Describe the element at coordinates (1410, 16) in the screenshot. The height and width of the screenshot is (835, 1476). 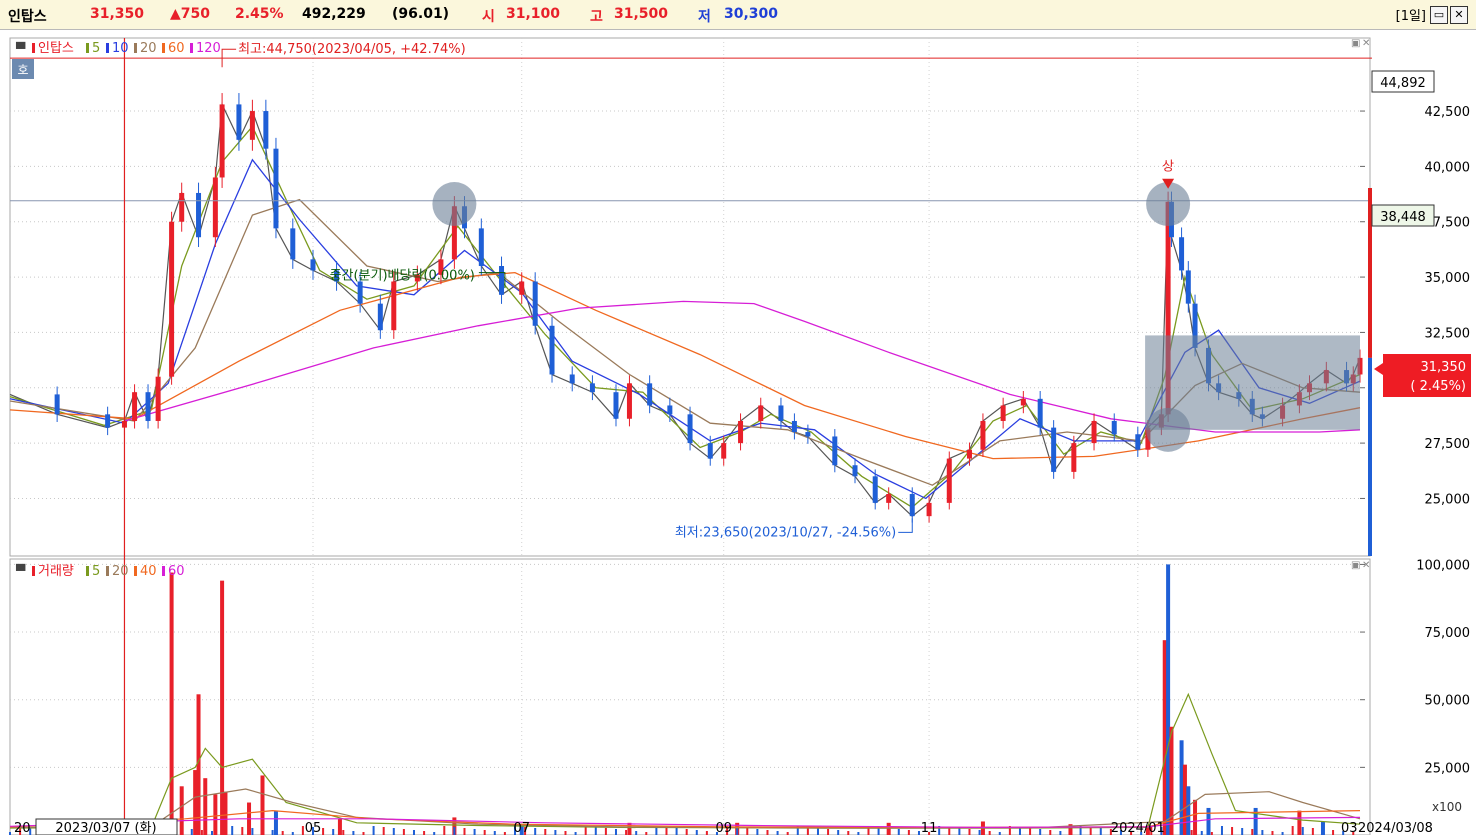
I see `period-selector: [1일]` at that location.